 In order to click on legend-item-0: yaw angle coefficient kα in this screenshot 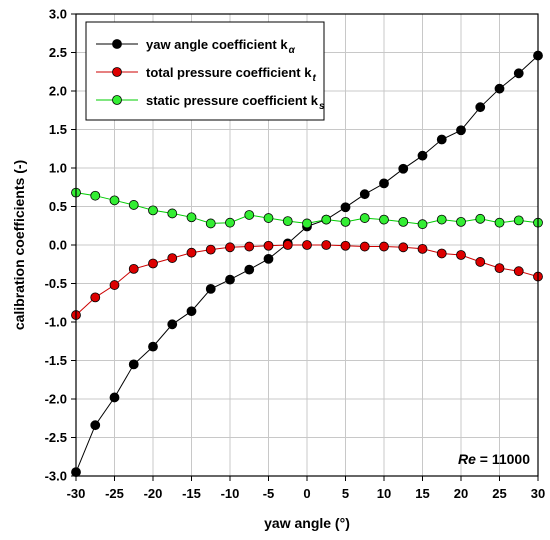, I will do `click(196, 46)`.